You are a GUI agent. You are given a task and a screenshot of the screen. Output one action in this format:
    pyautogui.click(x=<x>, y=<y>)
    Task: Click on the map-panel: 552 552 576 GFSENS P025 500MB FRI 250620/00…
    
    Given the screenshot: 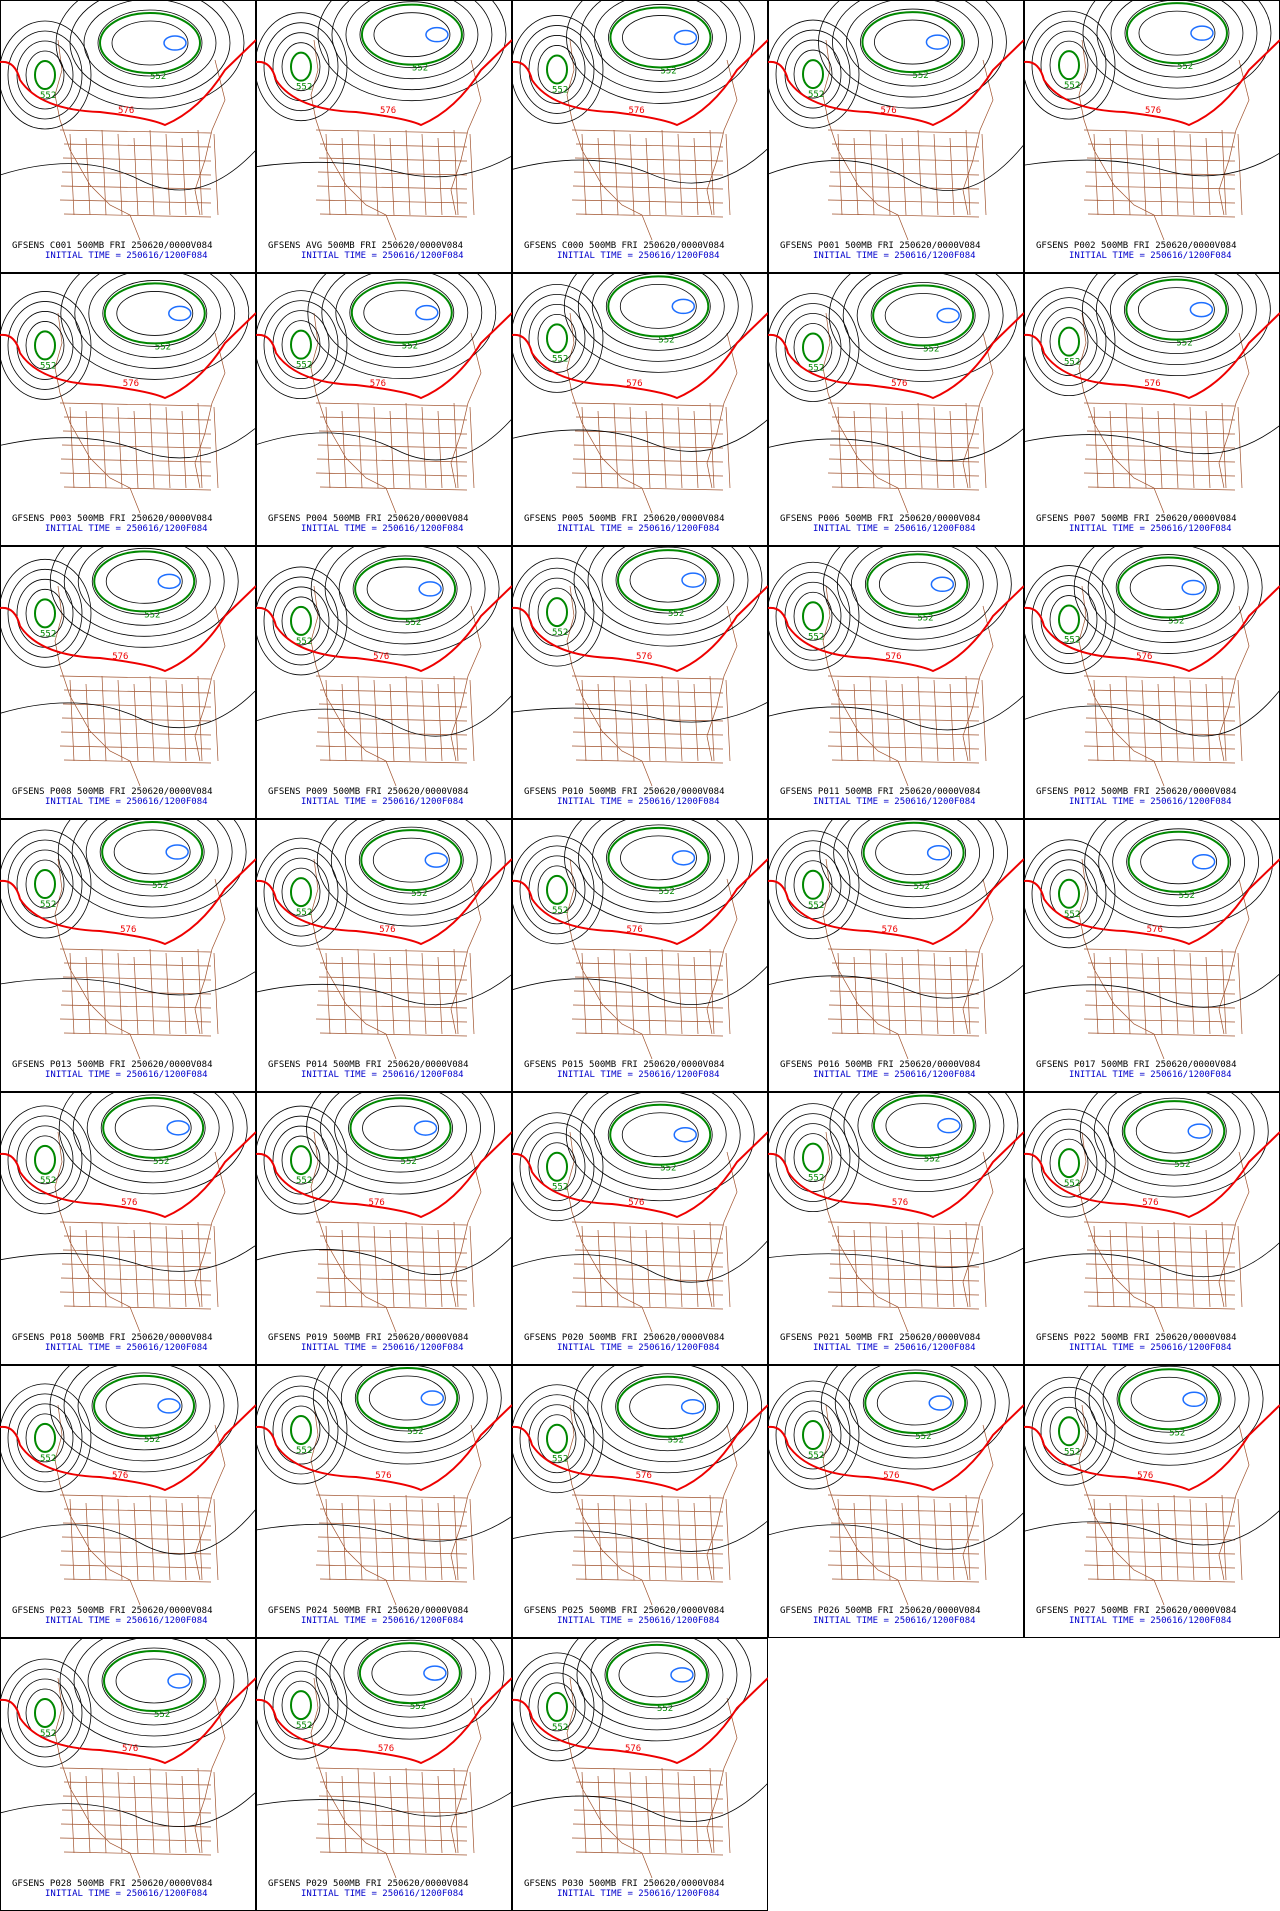 What is the action you would take?
    pyautogui.click(x=640, y=1501)
    